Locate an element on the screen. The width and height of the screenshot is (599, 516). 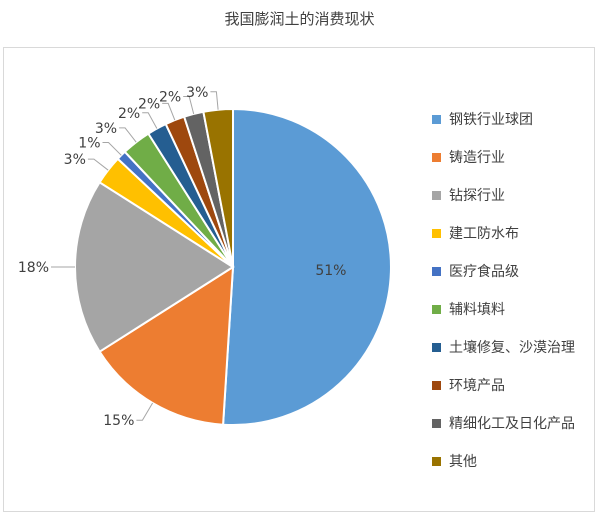
legend-label: 其他 is located at coordinates (463, 462).